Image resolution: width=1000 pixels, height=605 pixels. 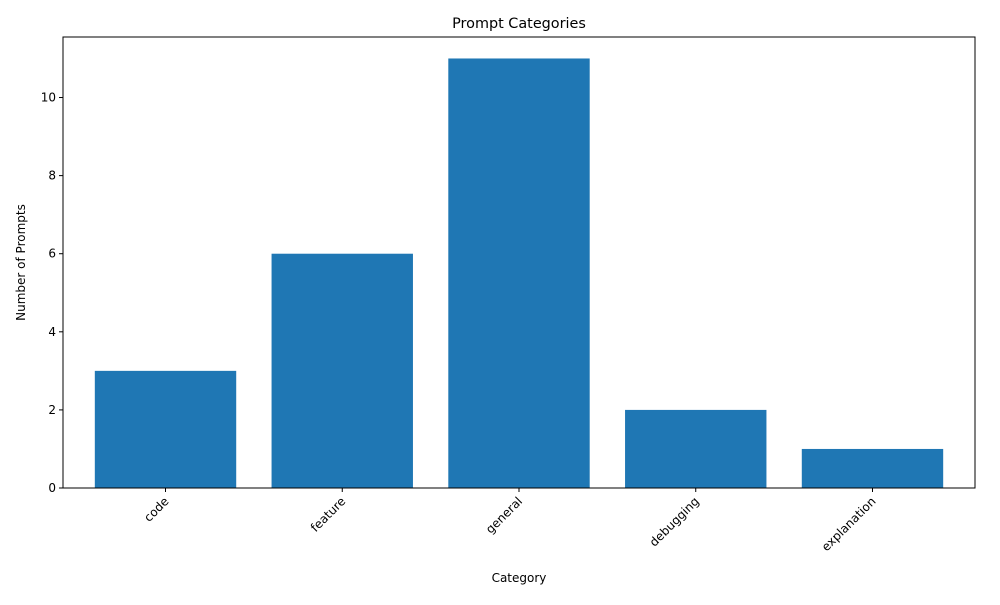 I want to click on x-tick-label: feature, so click(x=328, y=514).